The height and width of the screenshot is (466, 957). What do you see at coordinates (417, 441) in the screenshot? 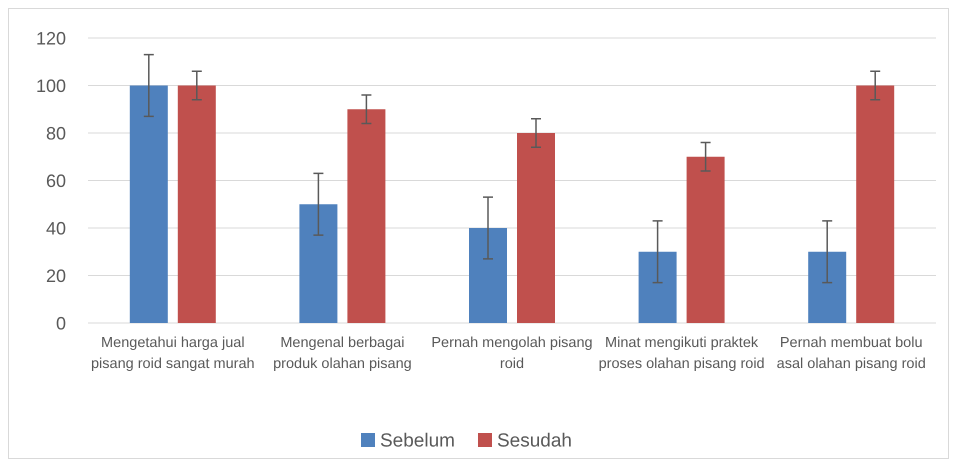
I see `legend-label: Sebelum` at bounding box center [417, 441].